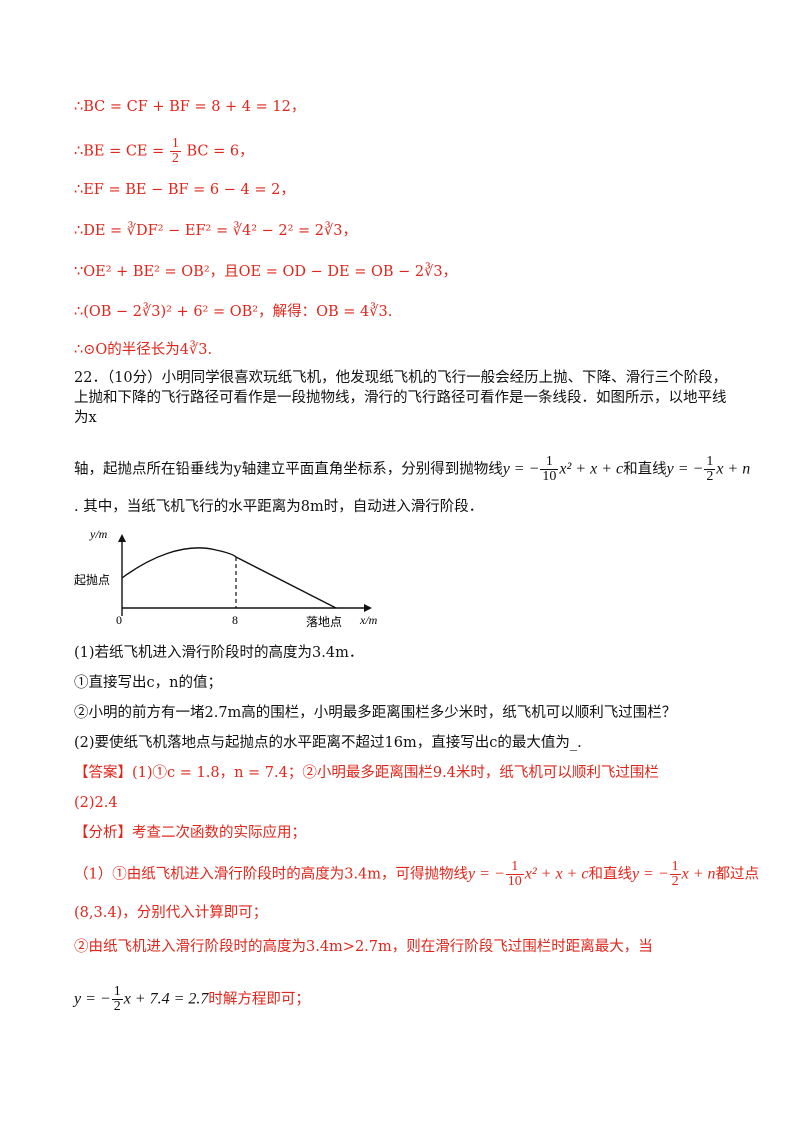 This screenshot has width=800, height=1132. Describe the element at coordinates (368, 620) in the screenshot. I see `x-axis-label: x/m` at that location.